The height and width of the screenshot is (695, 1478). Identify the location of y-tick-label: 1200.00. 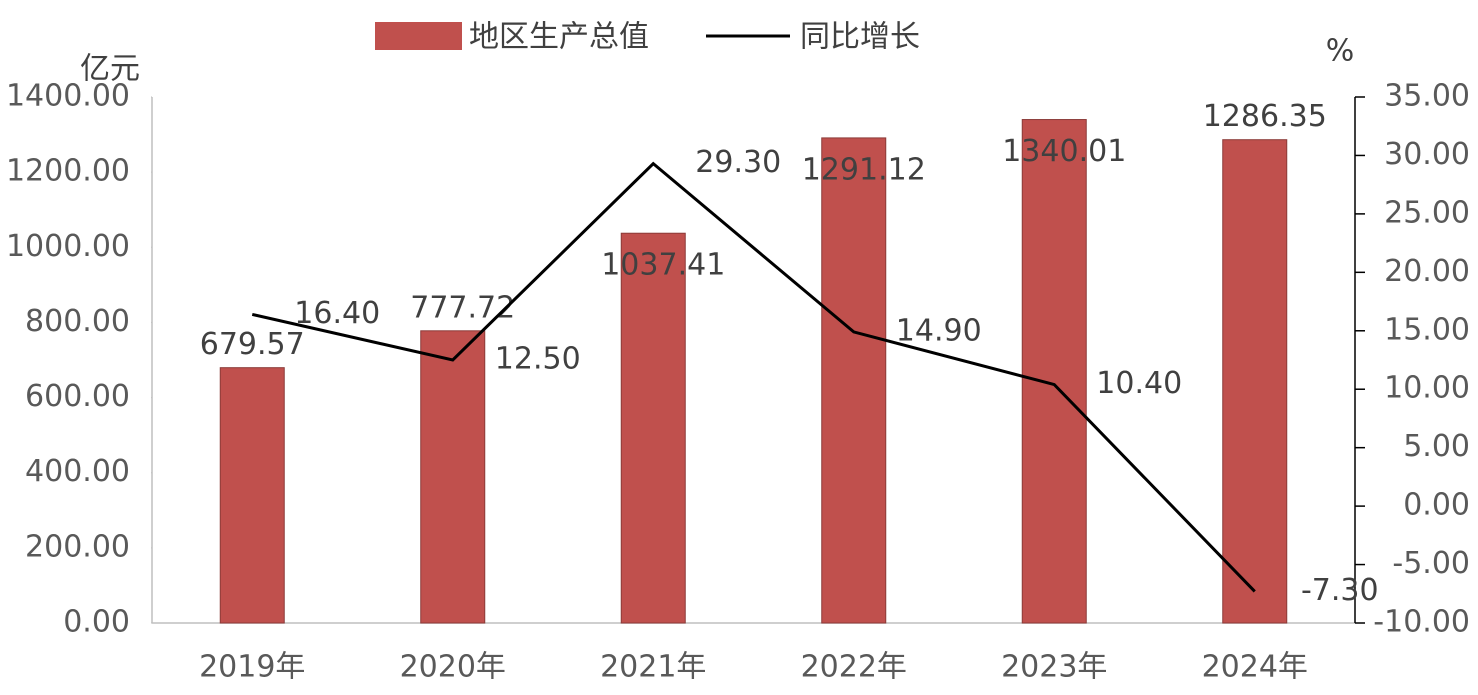
(68, 171).